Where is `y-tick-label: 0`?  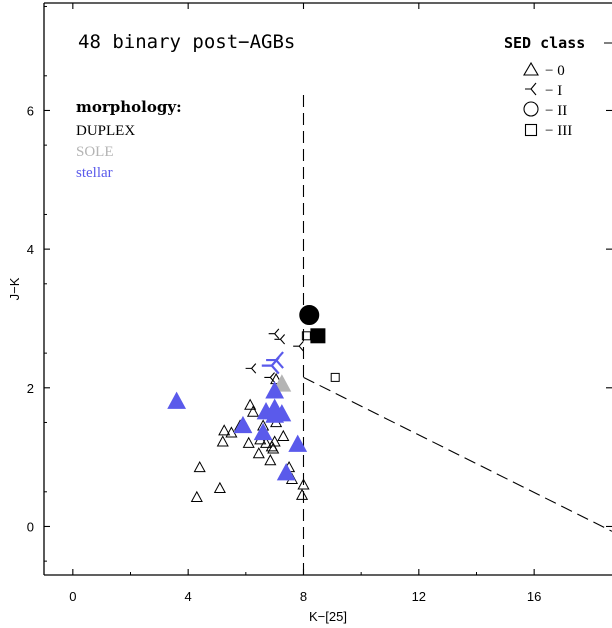
y-tick-label: 0 is located at coordinates (30, 526).